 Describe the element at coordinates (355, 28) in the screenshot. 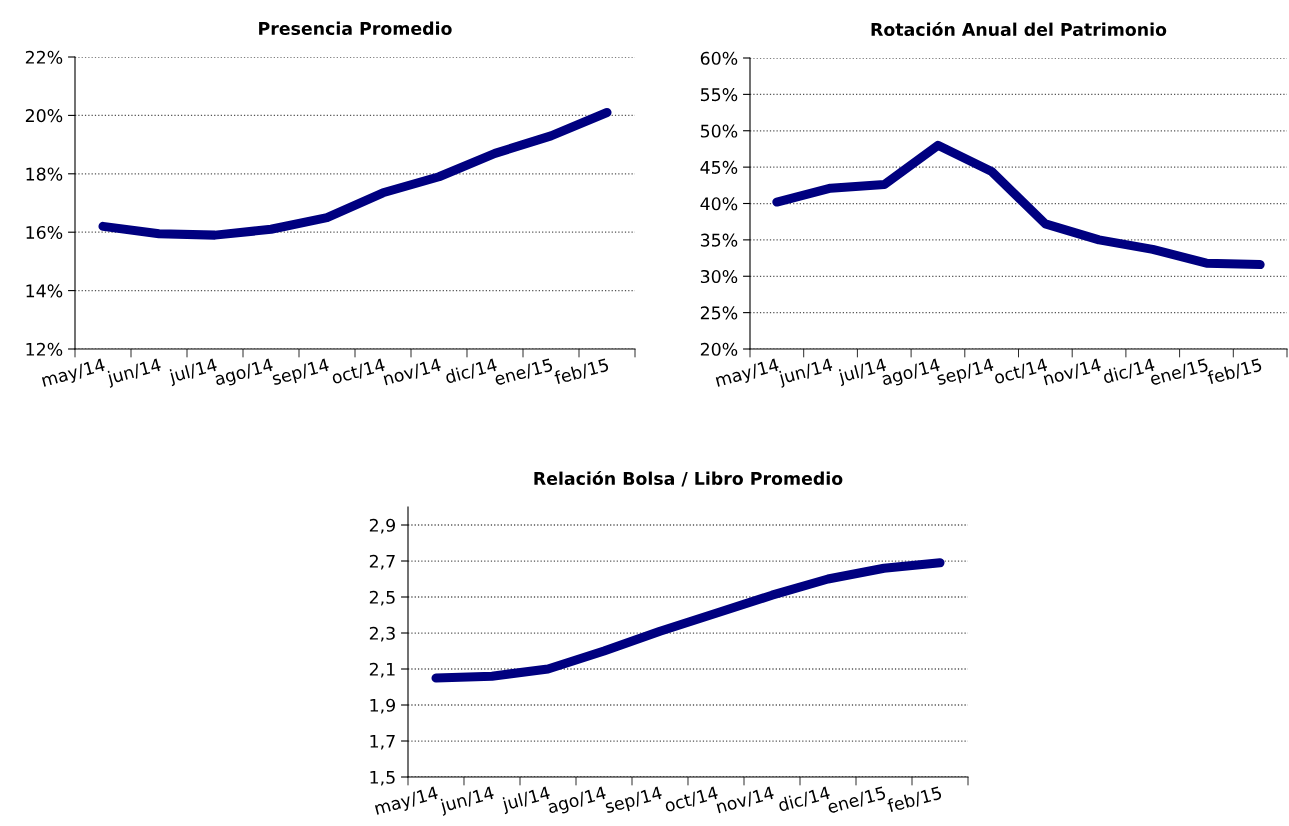

I see `chart-title: Presencia Promedio` at that location.